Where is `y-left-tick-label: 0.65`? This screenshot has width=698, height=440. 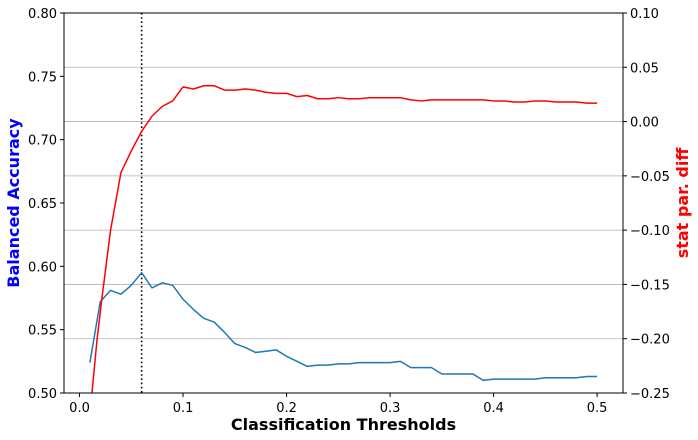
y-left-tick-label: 0.65 is located at coordinates (42, 204).